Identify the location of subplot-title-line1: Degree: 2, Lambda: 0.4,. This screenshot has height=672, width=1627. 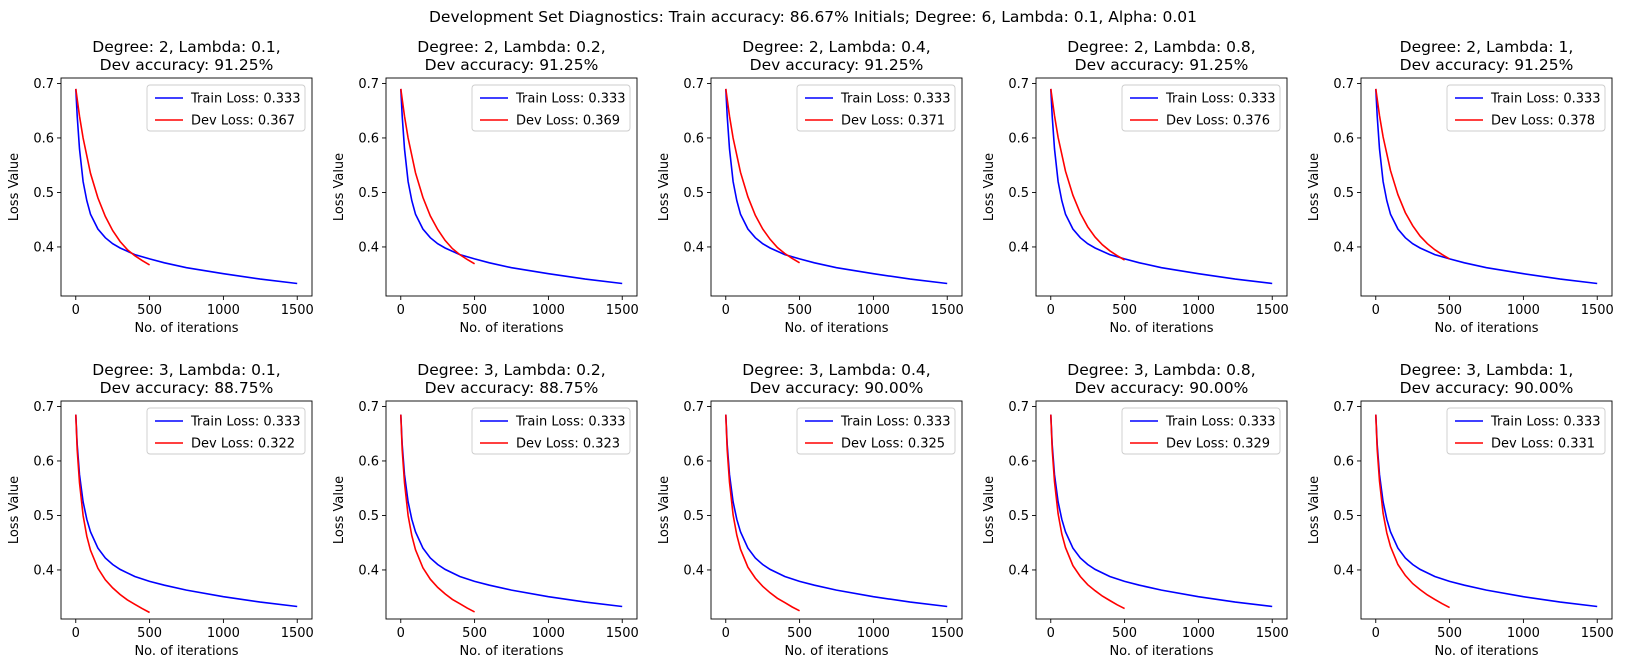
(836, 47).